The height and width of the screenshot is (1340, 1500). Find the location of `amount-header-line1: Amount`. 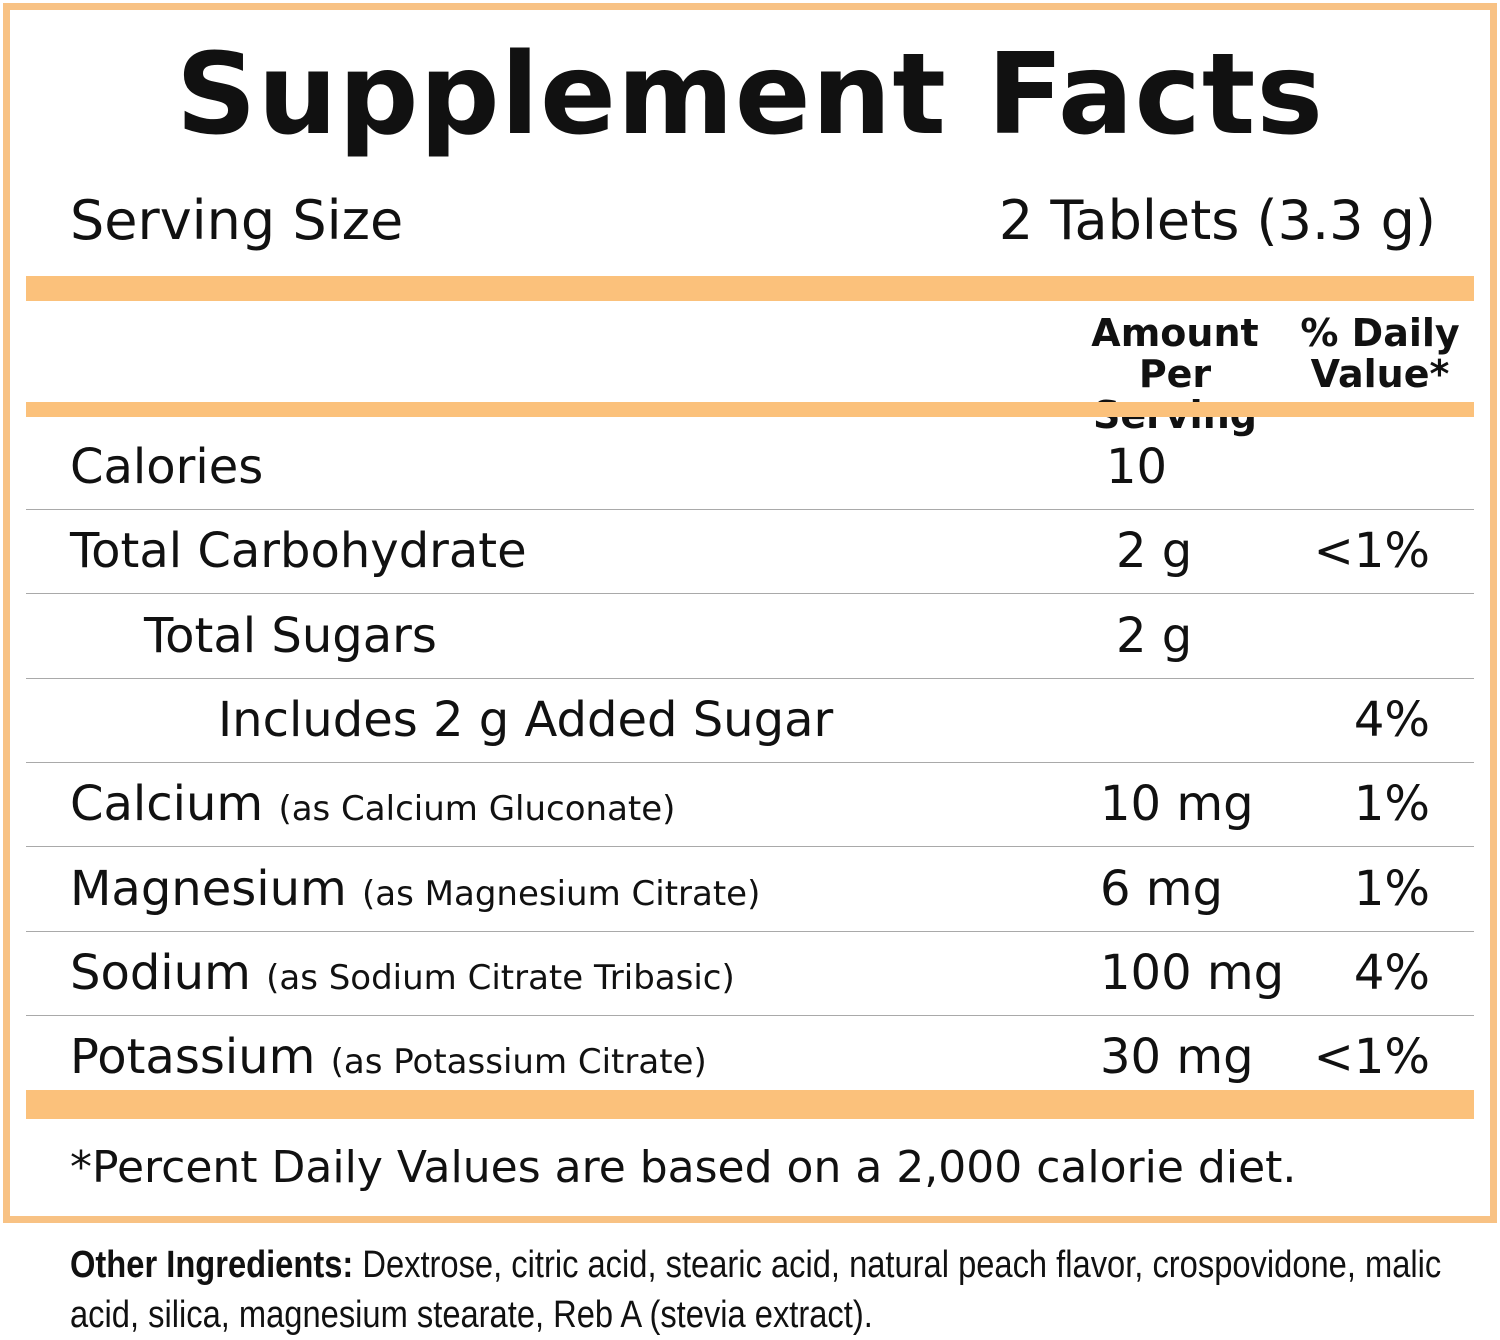

amount-header-line1: Amount is located at coordinates (1175, 333).